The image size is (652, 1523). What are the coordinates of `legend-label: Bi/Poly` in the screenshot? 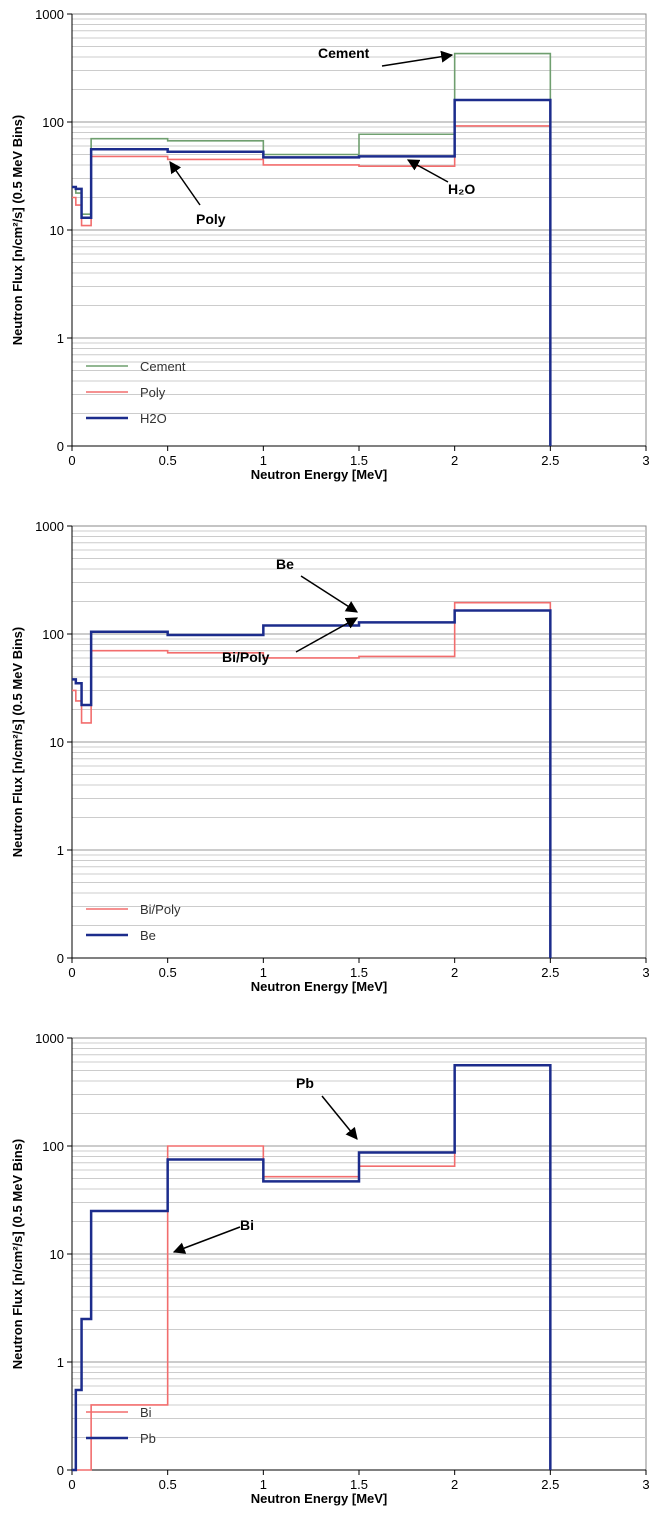 It's located at (160, 909).